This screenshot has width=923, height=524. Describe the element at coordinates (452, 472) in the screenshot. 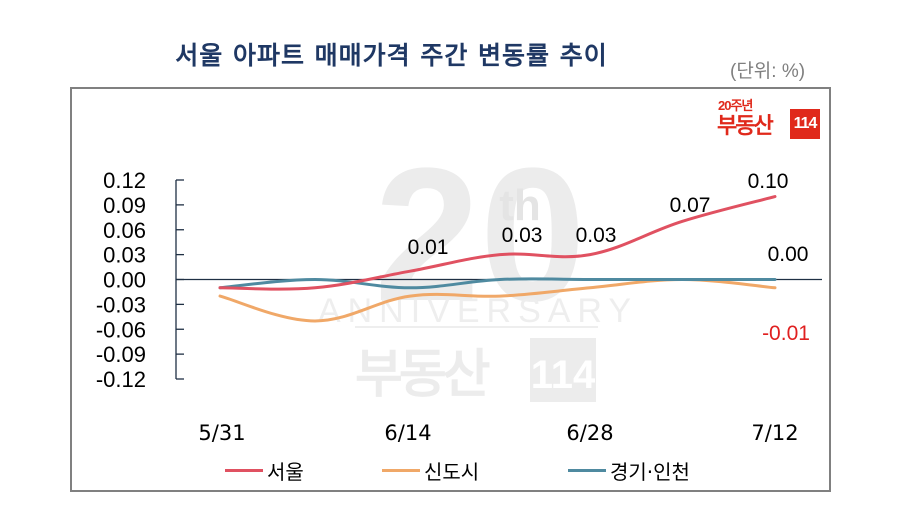

I see `legend-label-newtown: 신도시` at that location.